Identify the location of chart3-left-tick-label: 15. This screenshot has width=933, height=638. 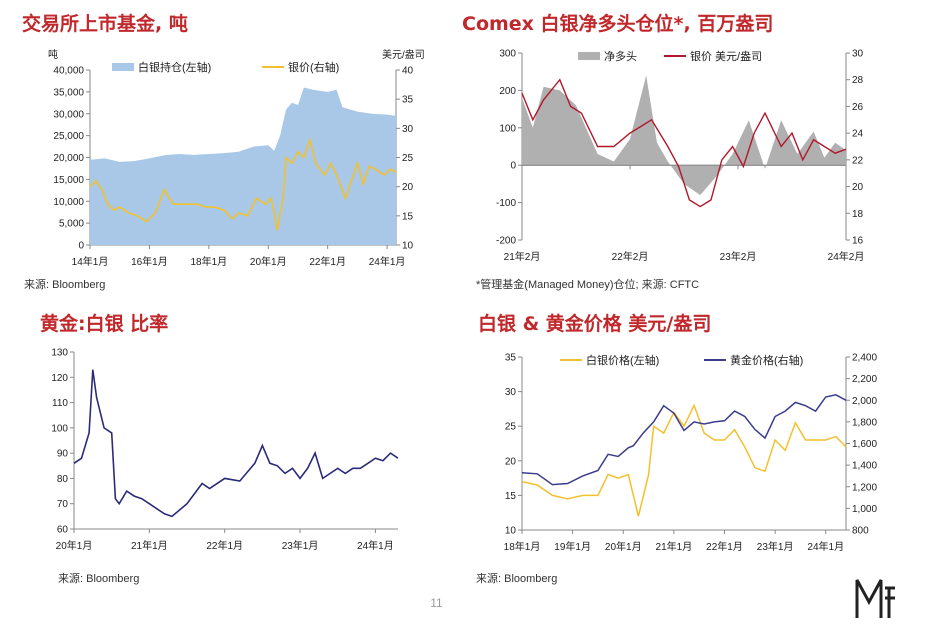
(511, 496).